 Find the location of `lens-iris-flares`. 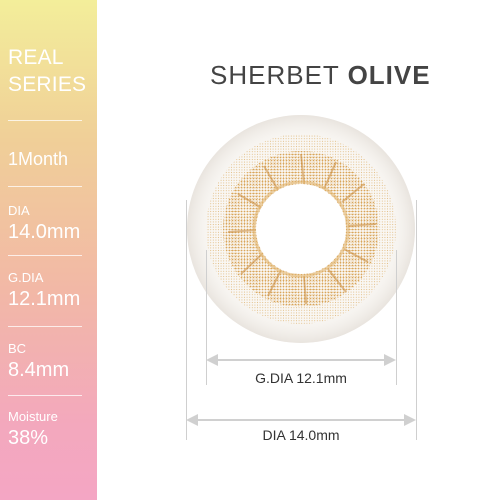

lens-iris-flares is located at coordinates (302, 229).